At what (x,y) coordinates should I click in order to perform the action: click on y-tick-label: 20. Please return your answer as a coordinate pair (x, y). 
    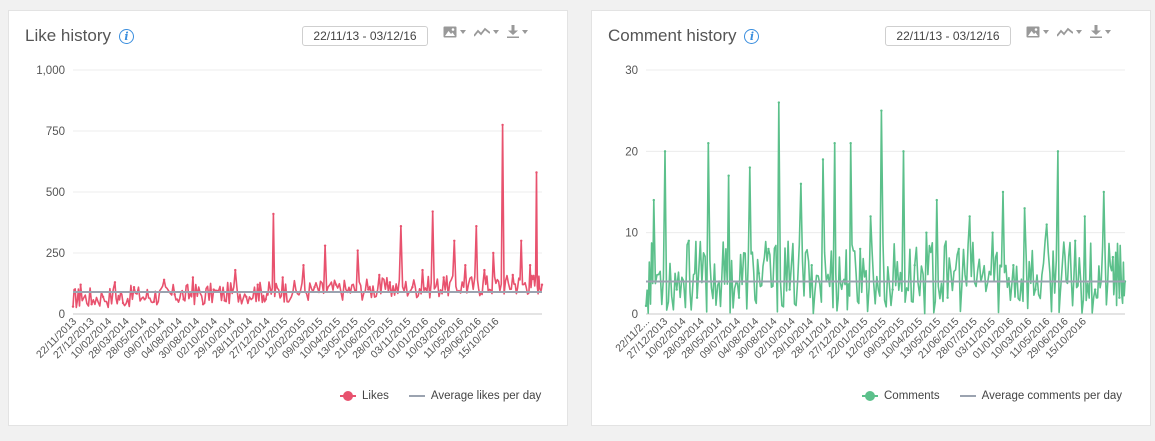
    Looking at the image, I should click on (631, 152).